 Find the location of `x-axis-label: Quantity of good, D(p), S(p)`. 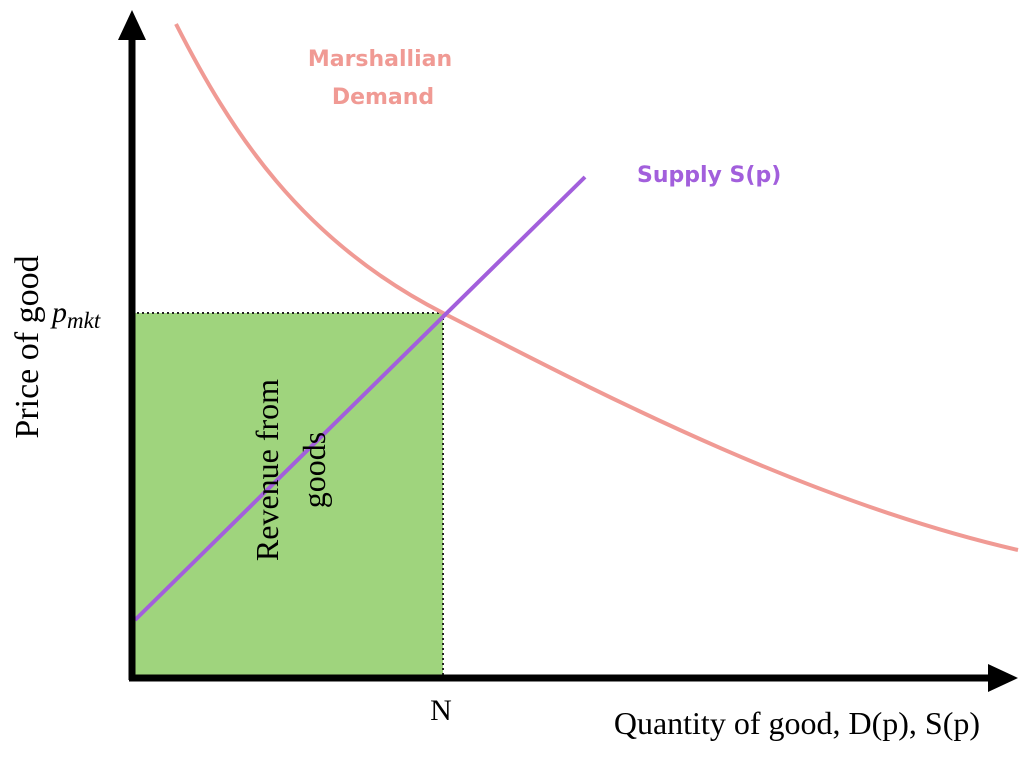

x-axis-label: Quantity of good, D(p), S(p) is located at coordinates (797, 723).